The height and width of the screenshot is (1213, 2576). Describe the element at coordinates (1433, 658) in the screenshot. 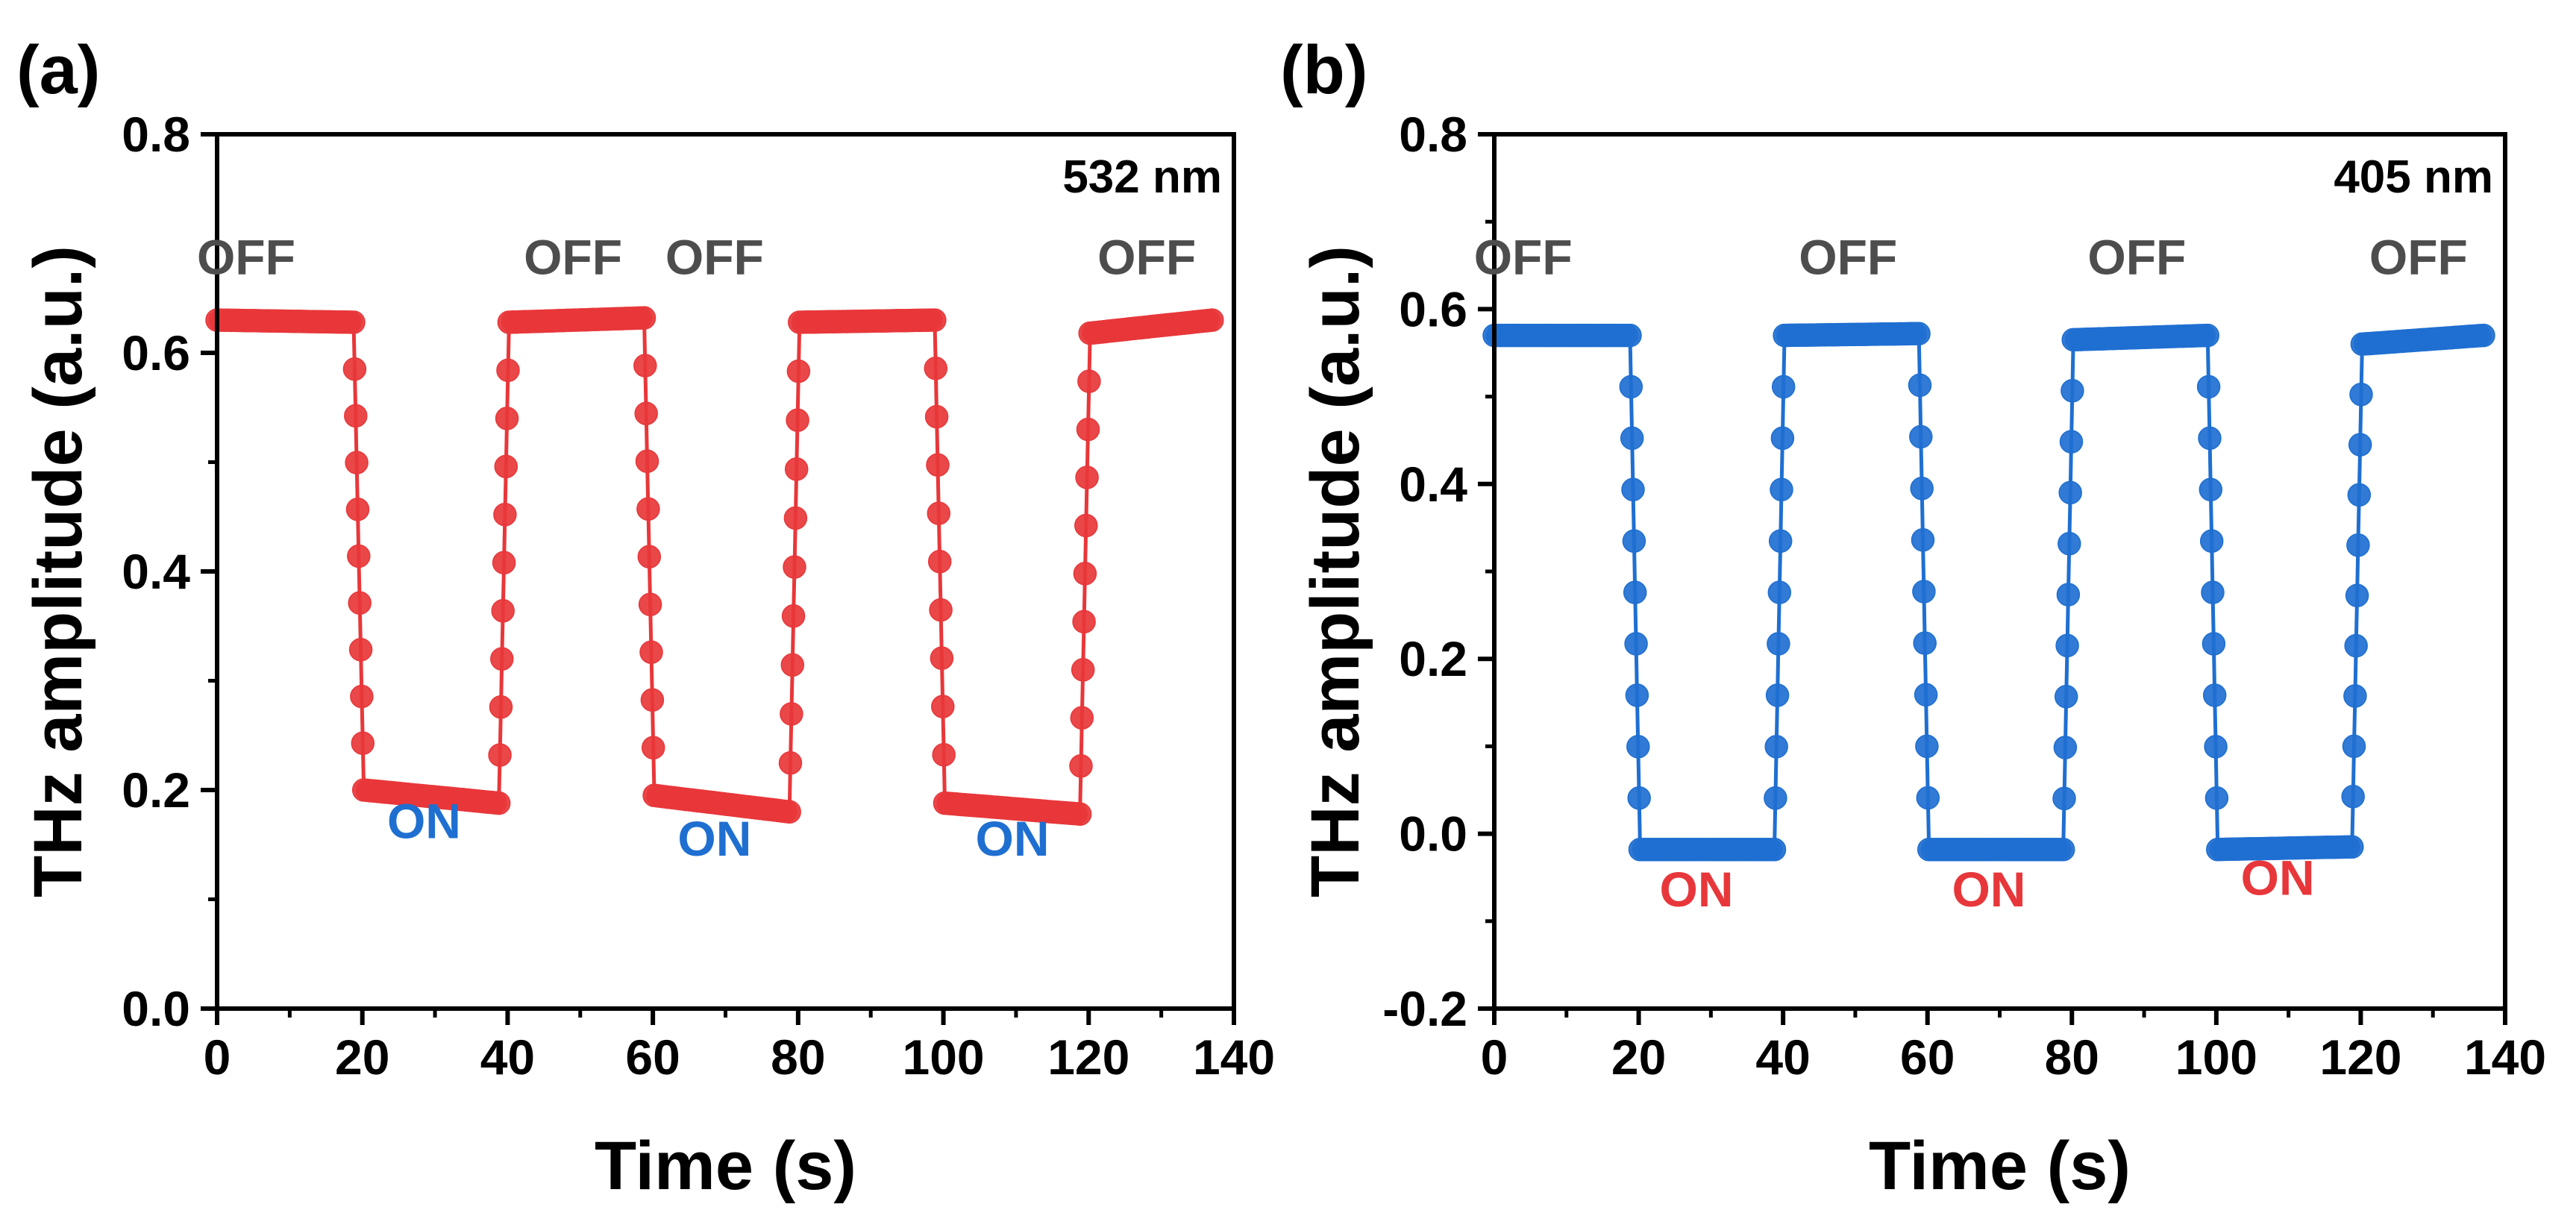

I see `y-tick-label: 0.2` at that location.